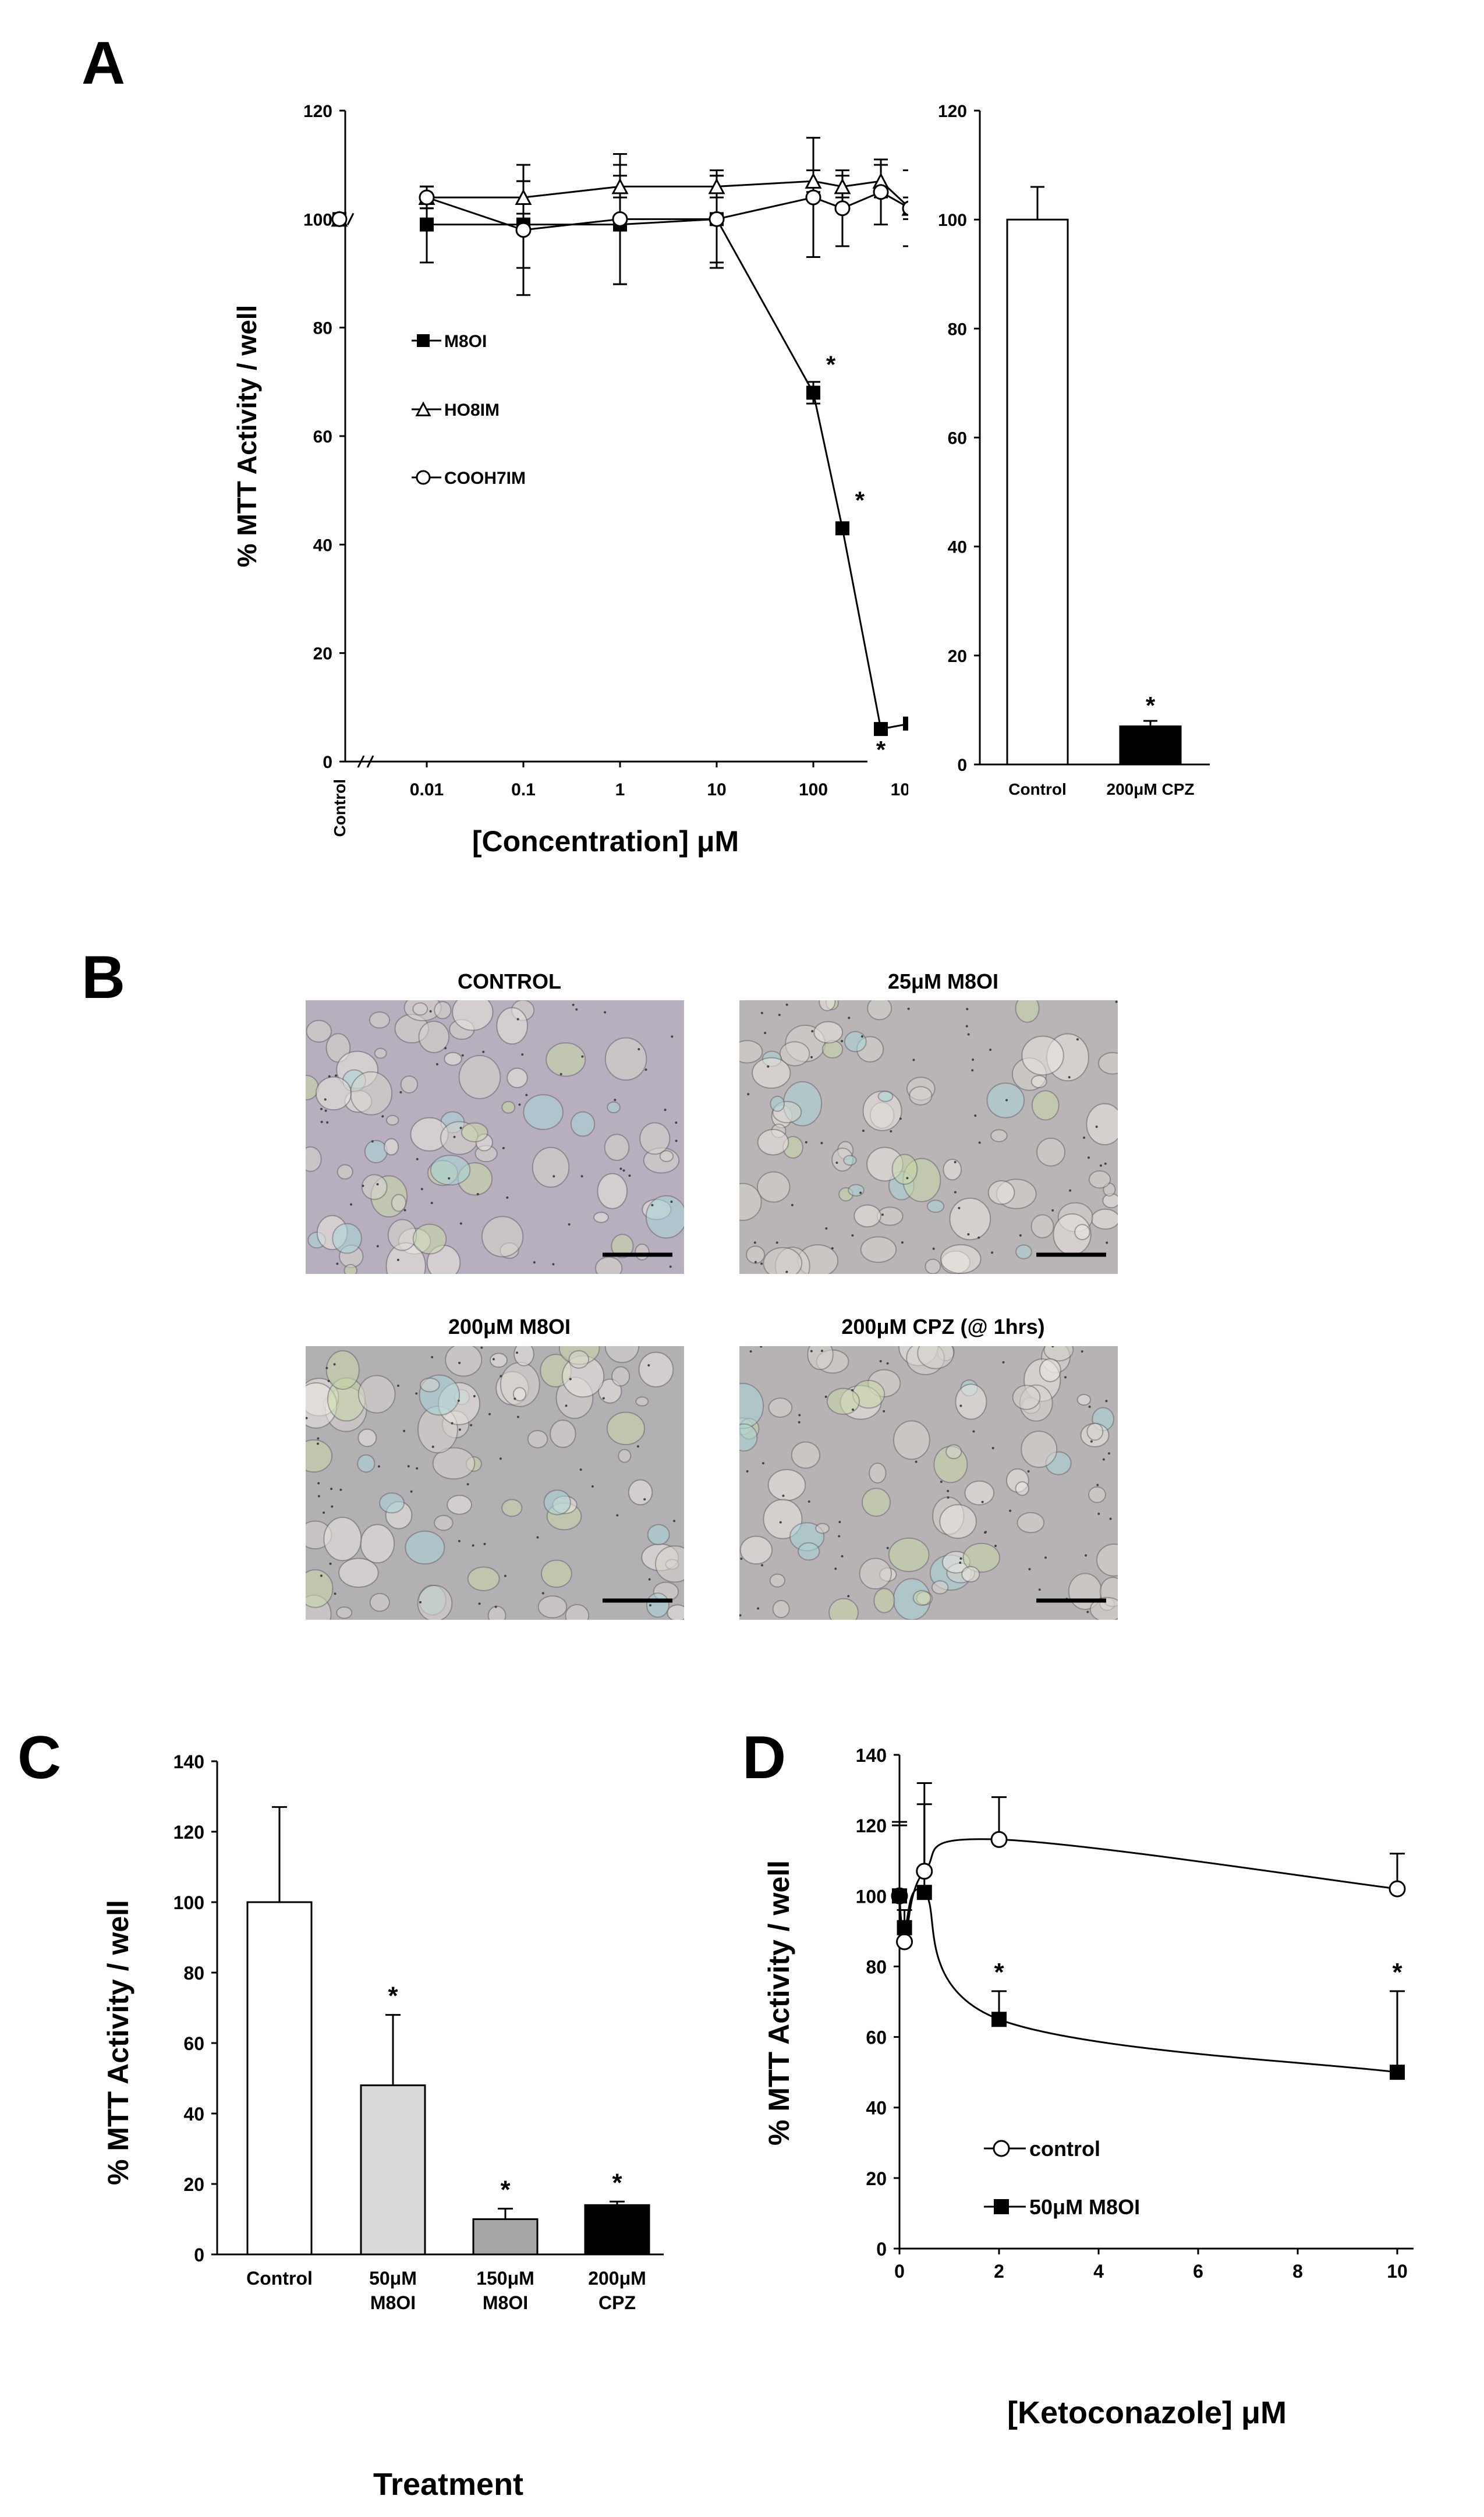 This screenshot has width=1484, height=2517. What do you see at coordinates (365, 761) in the screenshot?
I see `axis-break-mark` at bounding box center [365, 761].